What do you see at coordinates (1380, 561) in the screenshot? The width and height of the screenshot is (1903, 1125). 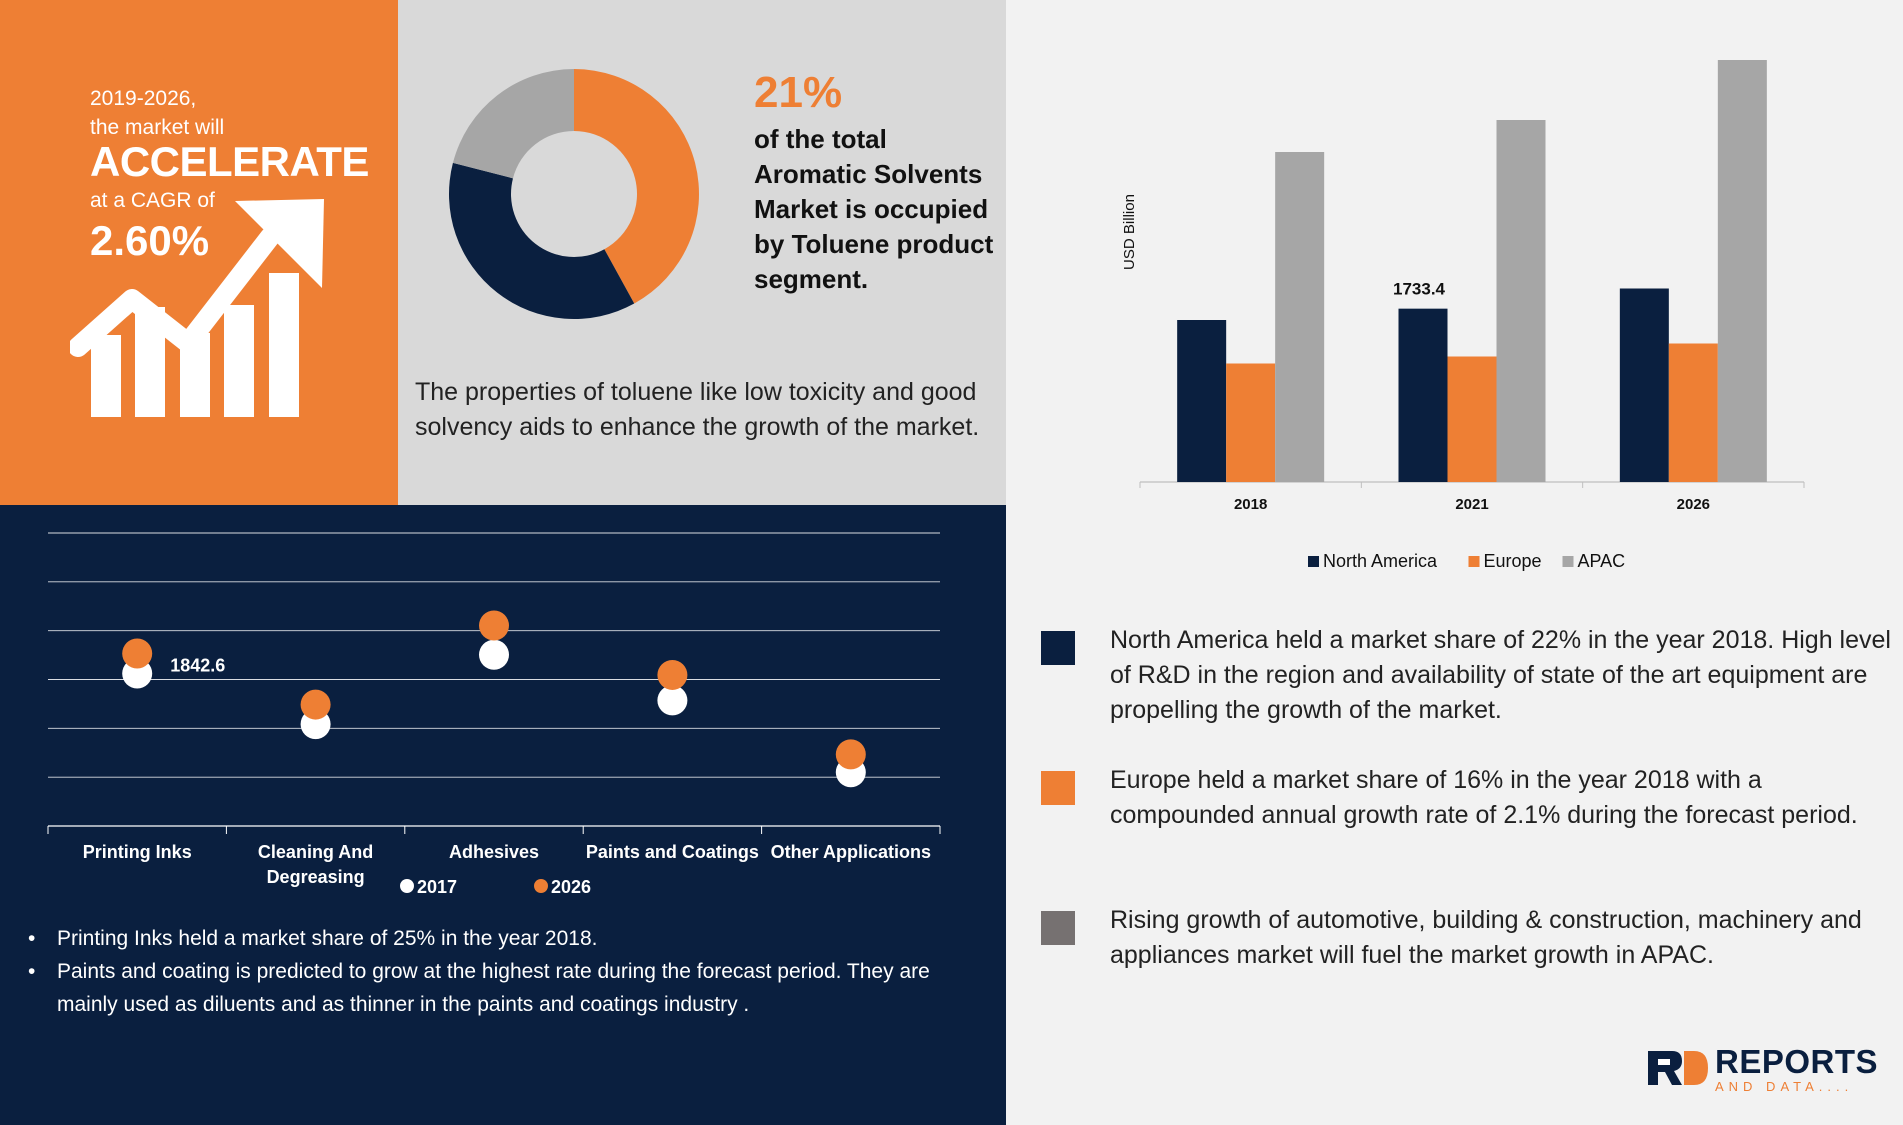 I see `legend-label-north-america: North America` at bounding box center [1380, 561].